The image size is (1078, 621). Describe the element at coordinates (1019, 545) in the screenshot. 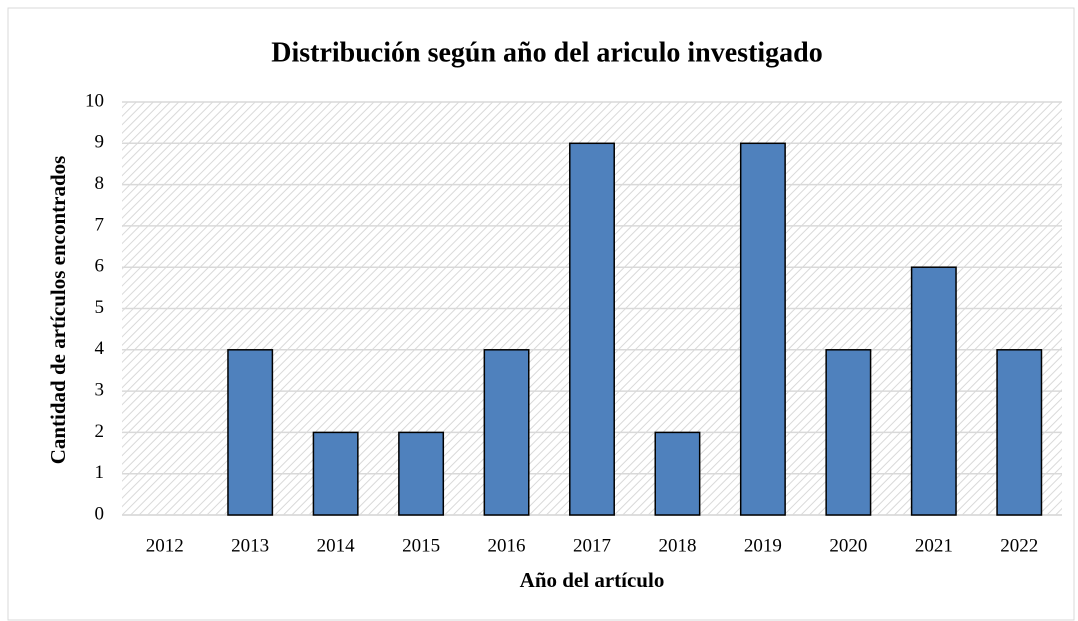

I see `x-tick-label: 2022` at that location.